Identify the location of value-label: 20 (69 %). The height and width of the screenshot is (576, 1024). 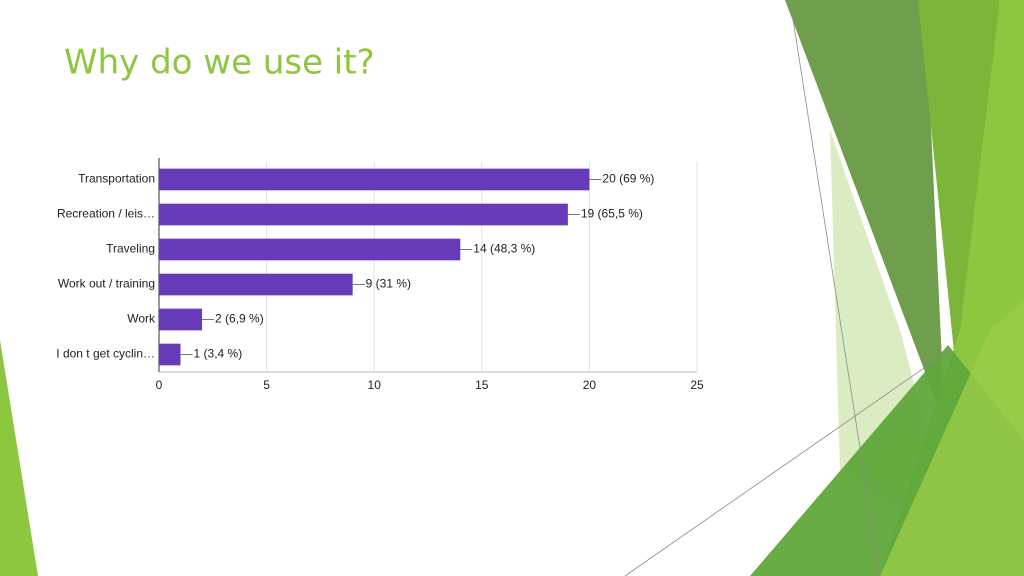
(628, 179).